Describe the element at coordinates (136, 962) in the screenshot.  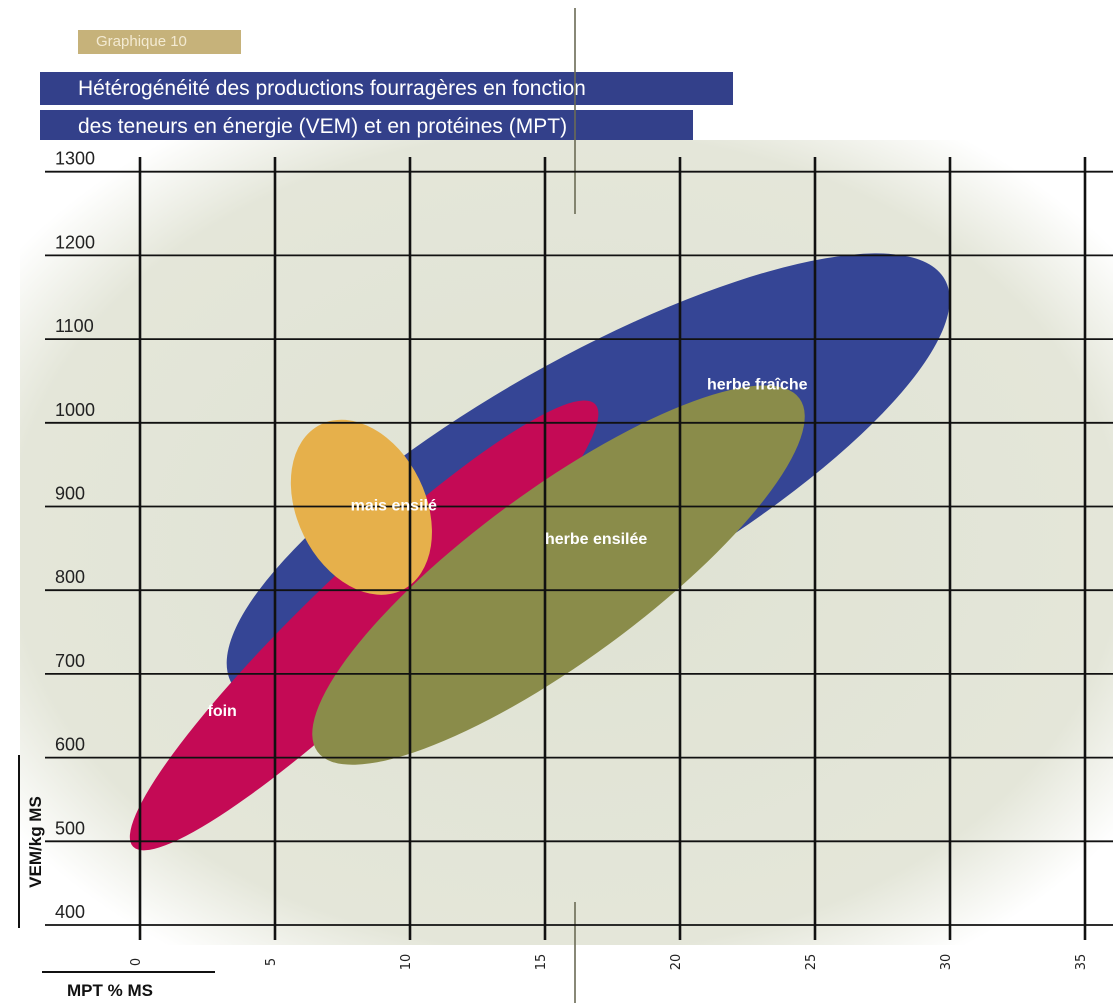
I see `x-tick-label: 0` at that location.